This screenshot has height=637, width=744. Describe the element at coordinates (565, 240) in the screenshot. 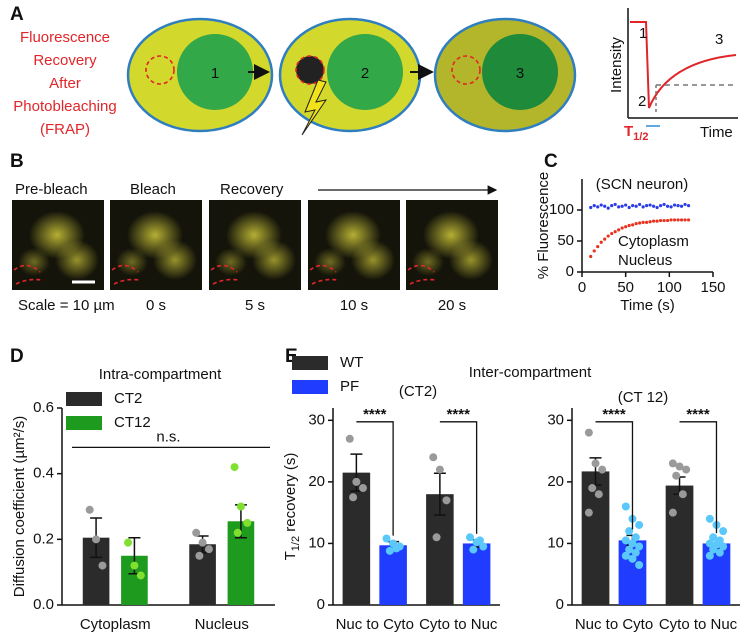

I see `y-tick-label: 50` at that location.